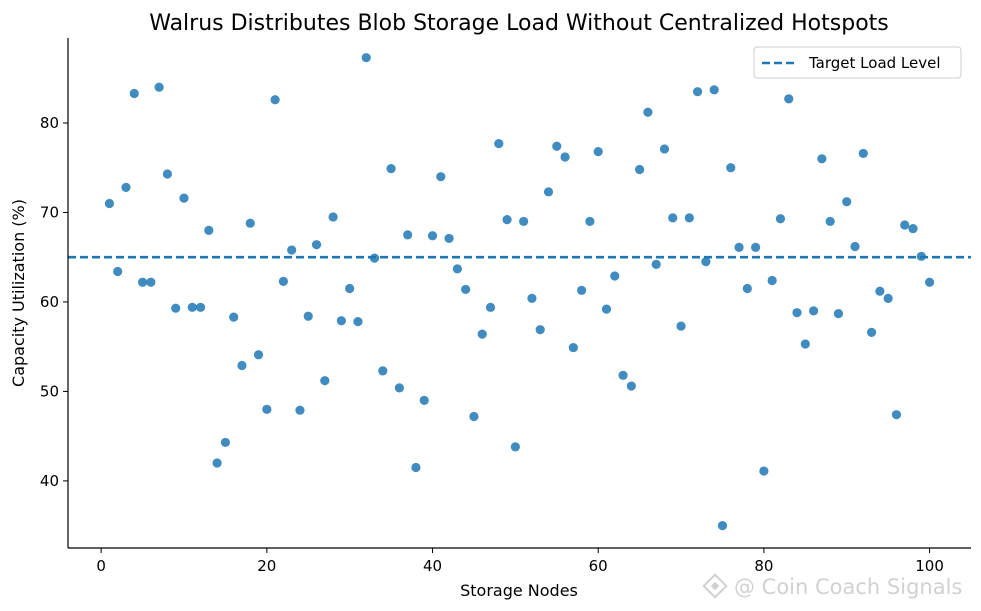 The height and width of the screenshot is (611, 981). I want to click on x-tick-label: 20, so click(266, 566).